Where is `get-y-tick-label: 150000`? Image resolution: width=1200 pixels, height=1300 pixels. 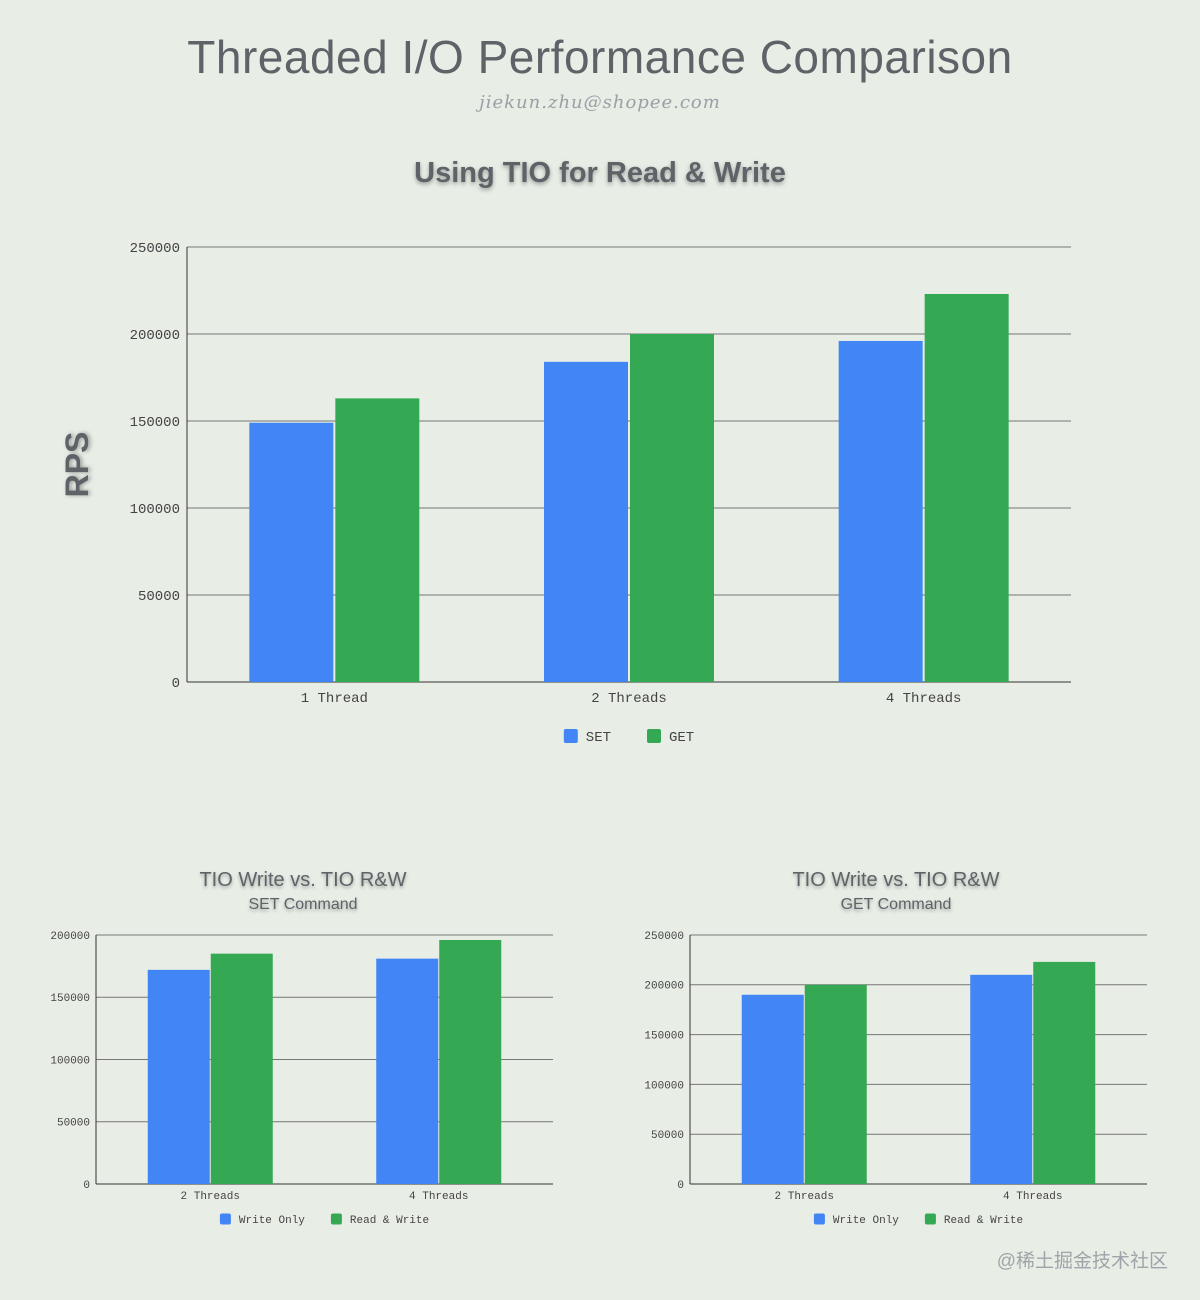
get-y-tick-label: 150000 is located at coordinates (664, 1036).